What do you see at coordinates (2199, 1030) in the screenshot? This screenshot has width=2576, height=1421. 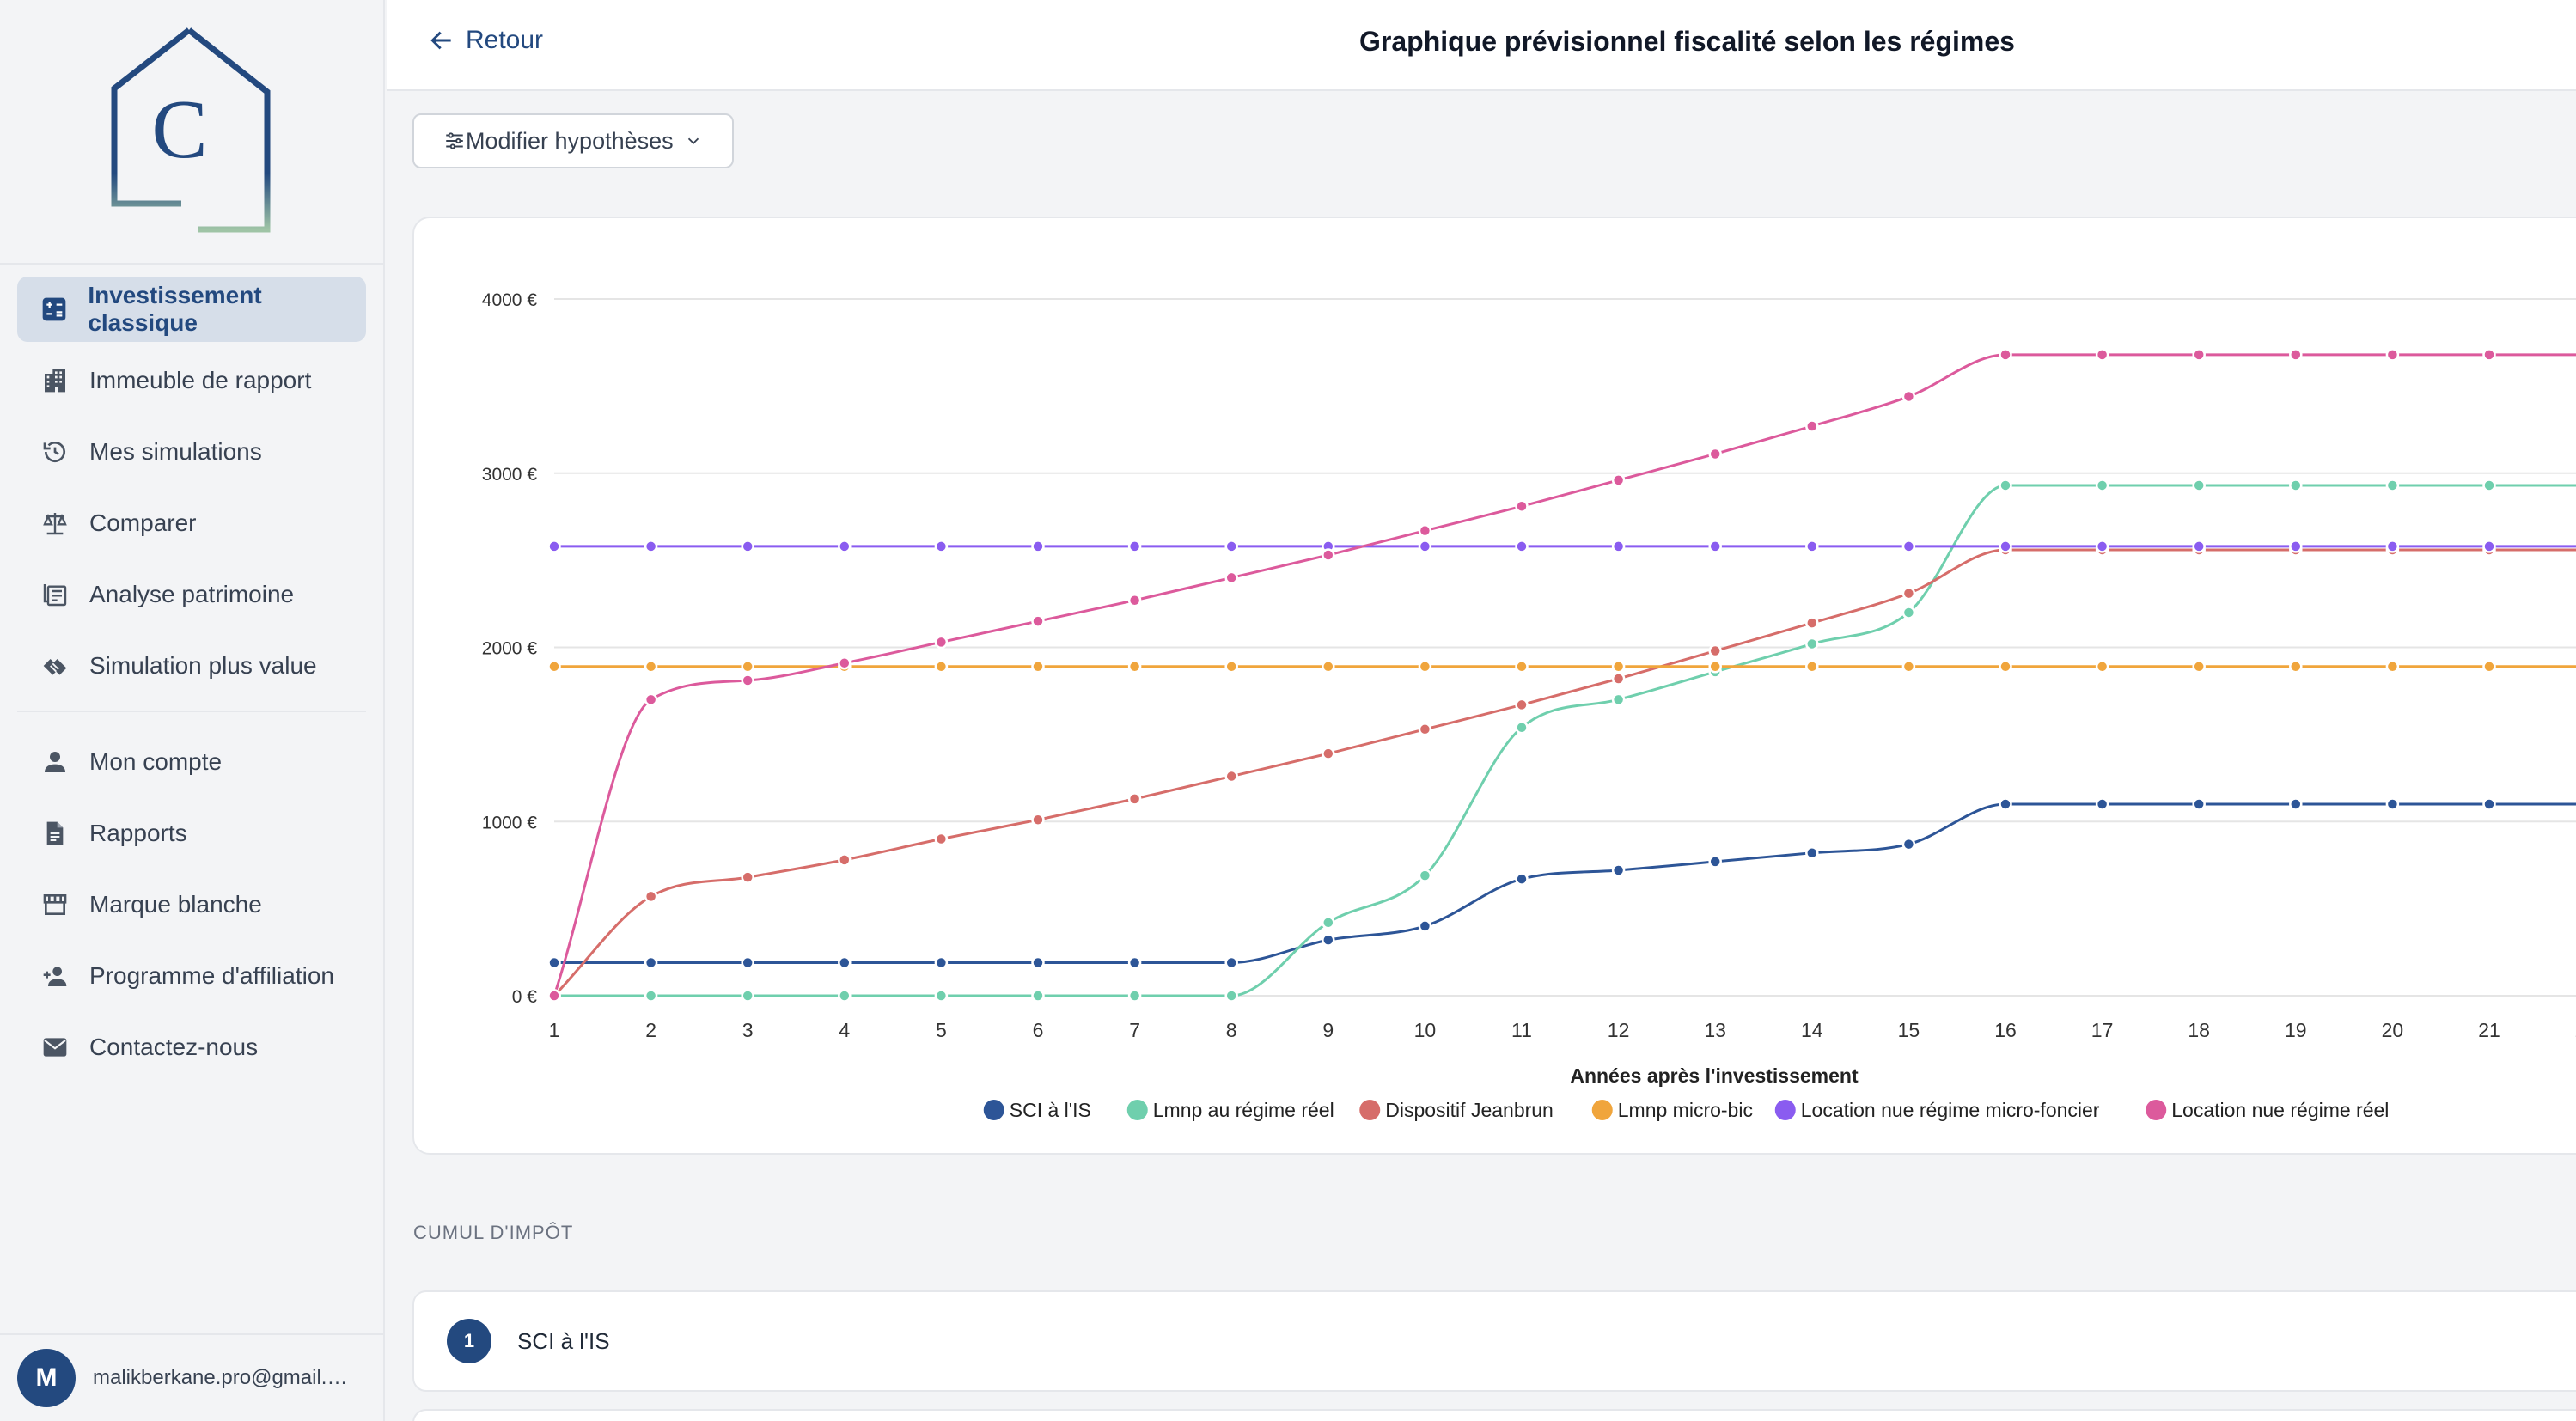 I see `x-tick-label: 18` at bounding box center [2199, 1030].